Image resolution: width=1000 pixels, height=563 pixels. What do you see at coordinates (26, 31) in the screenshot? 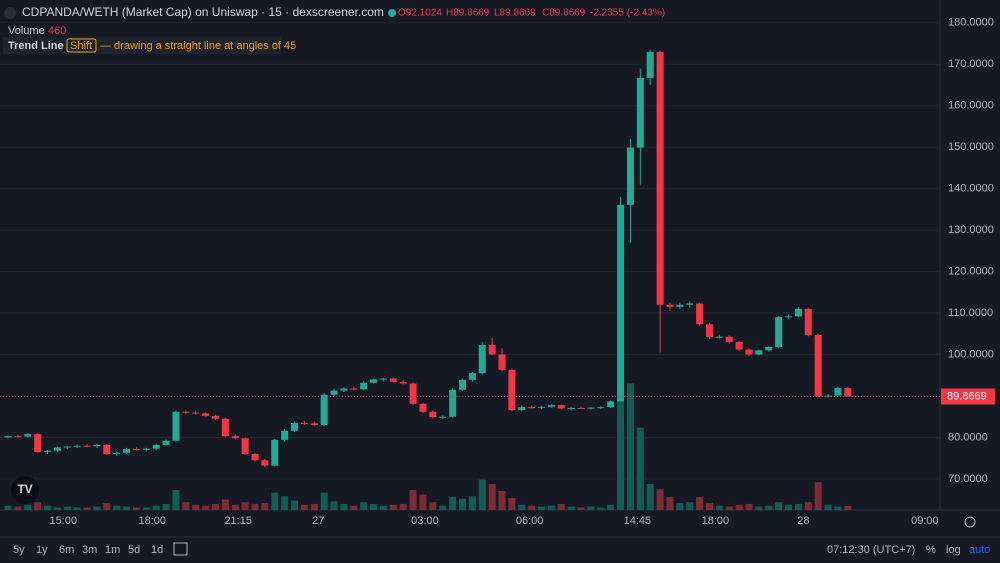
I see `volume-label: Volume` at bounding box center [26, 31].